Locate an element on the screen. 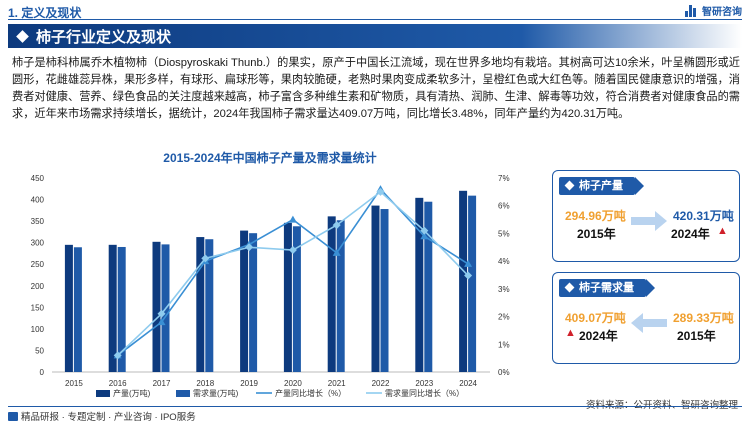 The height and width of the screenshot is (421, 750). y2-tick-label: 7% is located at coordinates (504, 178).